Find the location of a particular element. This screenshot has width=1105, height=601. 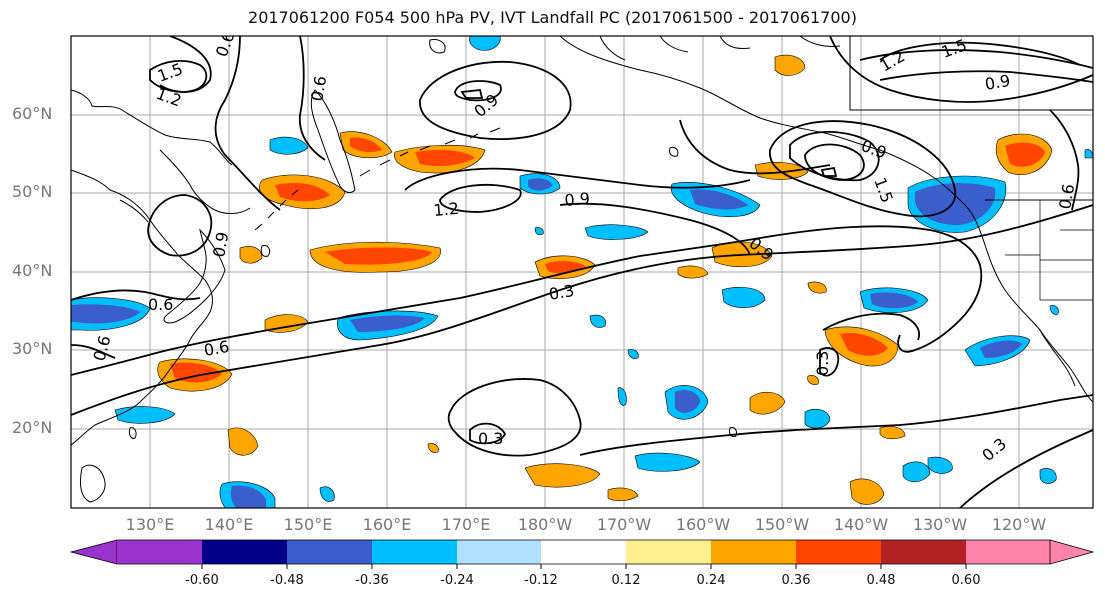

latitude-label: 20°N is located at coordinates (32, 427).